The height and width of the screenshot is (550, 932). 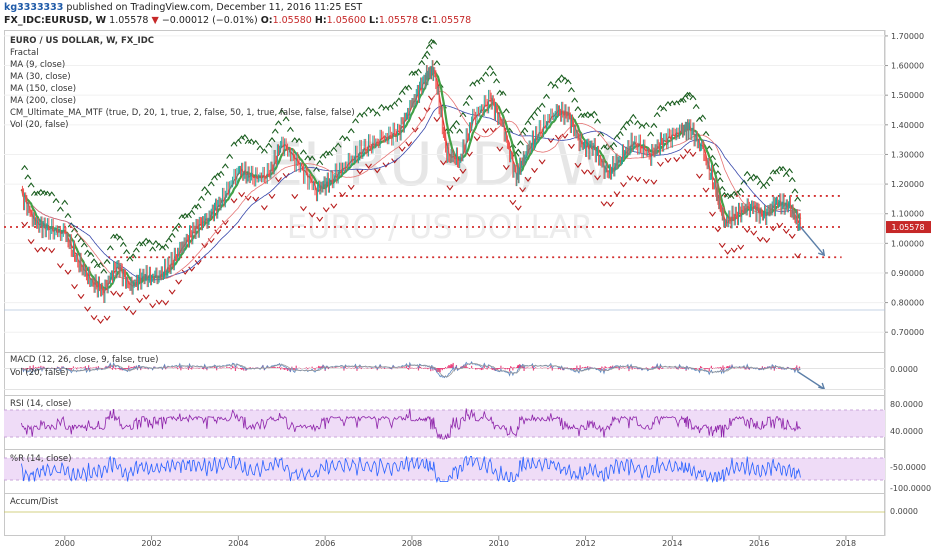 I want to click on low-label: L:, so click(x=373, y=20).